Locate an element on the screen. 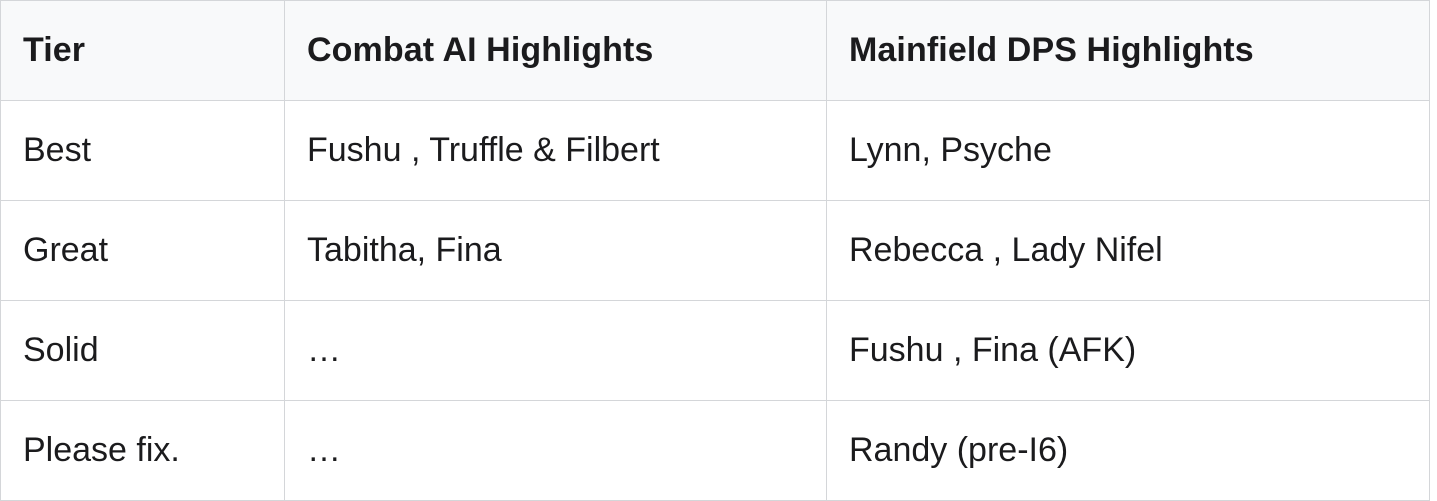 The width and height of the screenshot is (1437, 501). cell-tier: Best is located at coordinates (142, 150).